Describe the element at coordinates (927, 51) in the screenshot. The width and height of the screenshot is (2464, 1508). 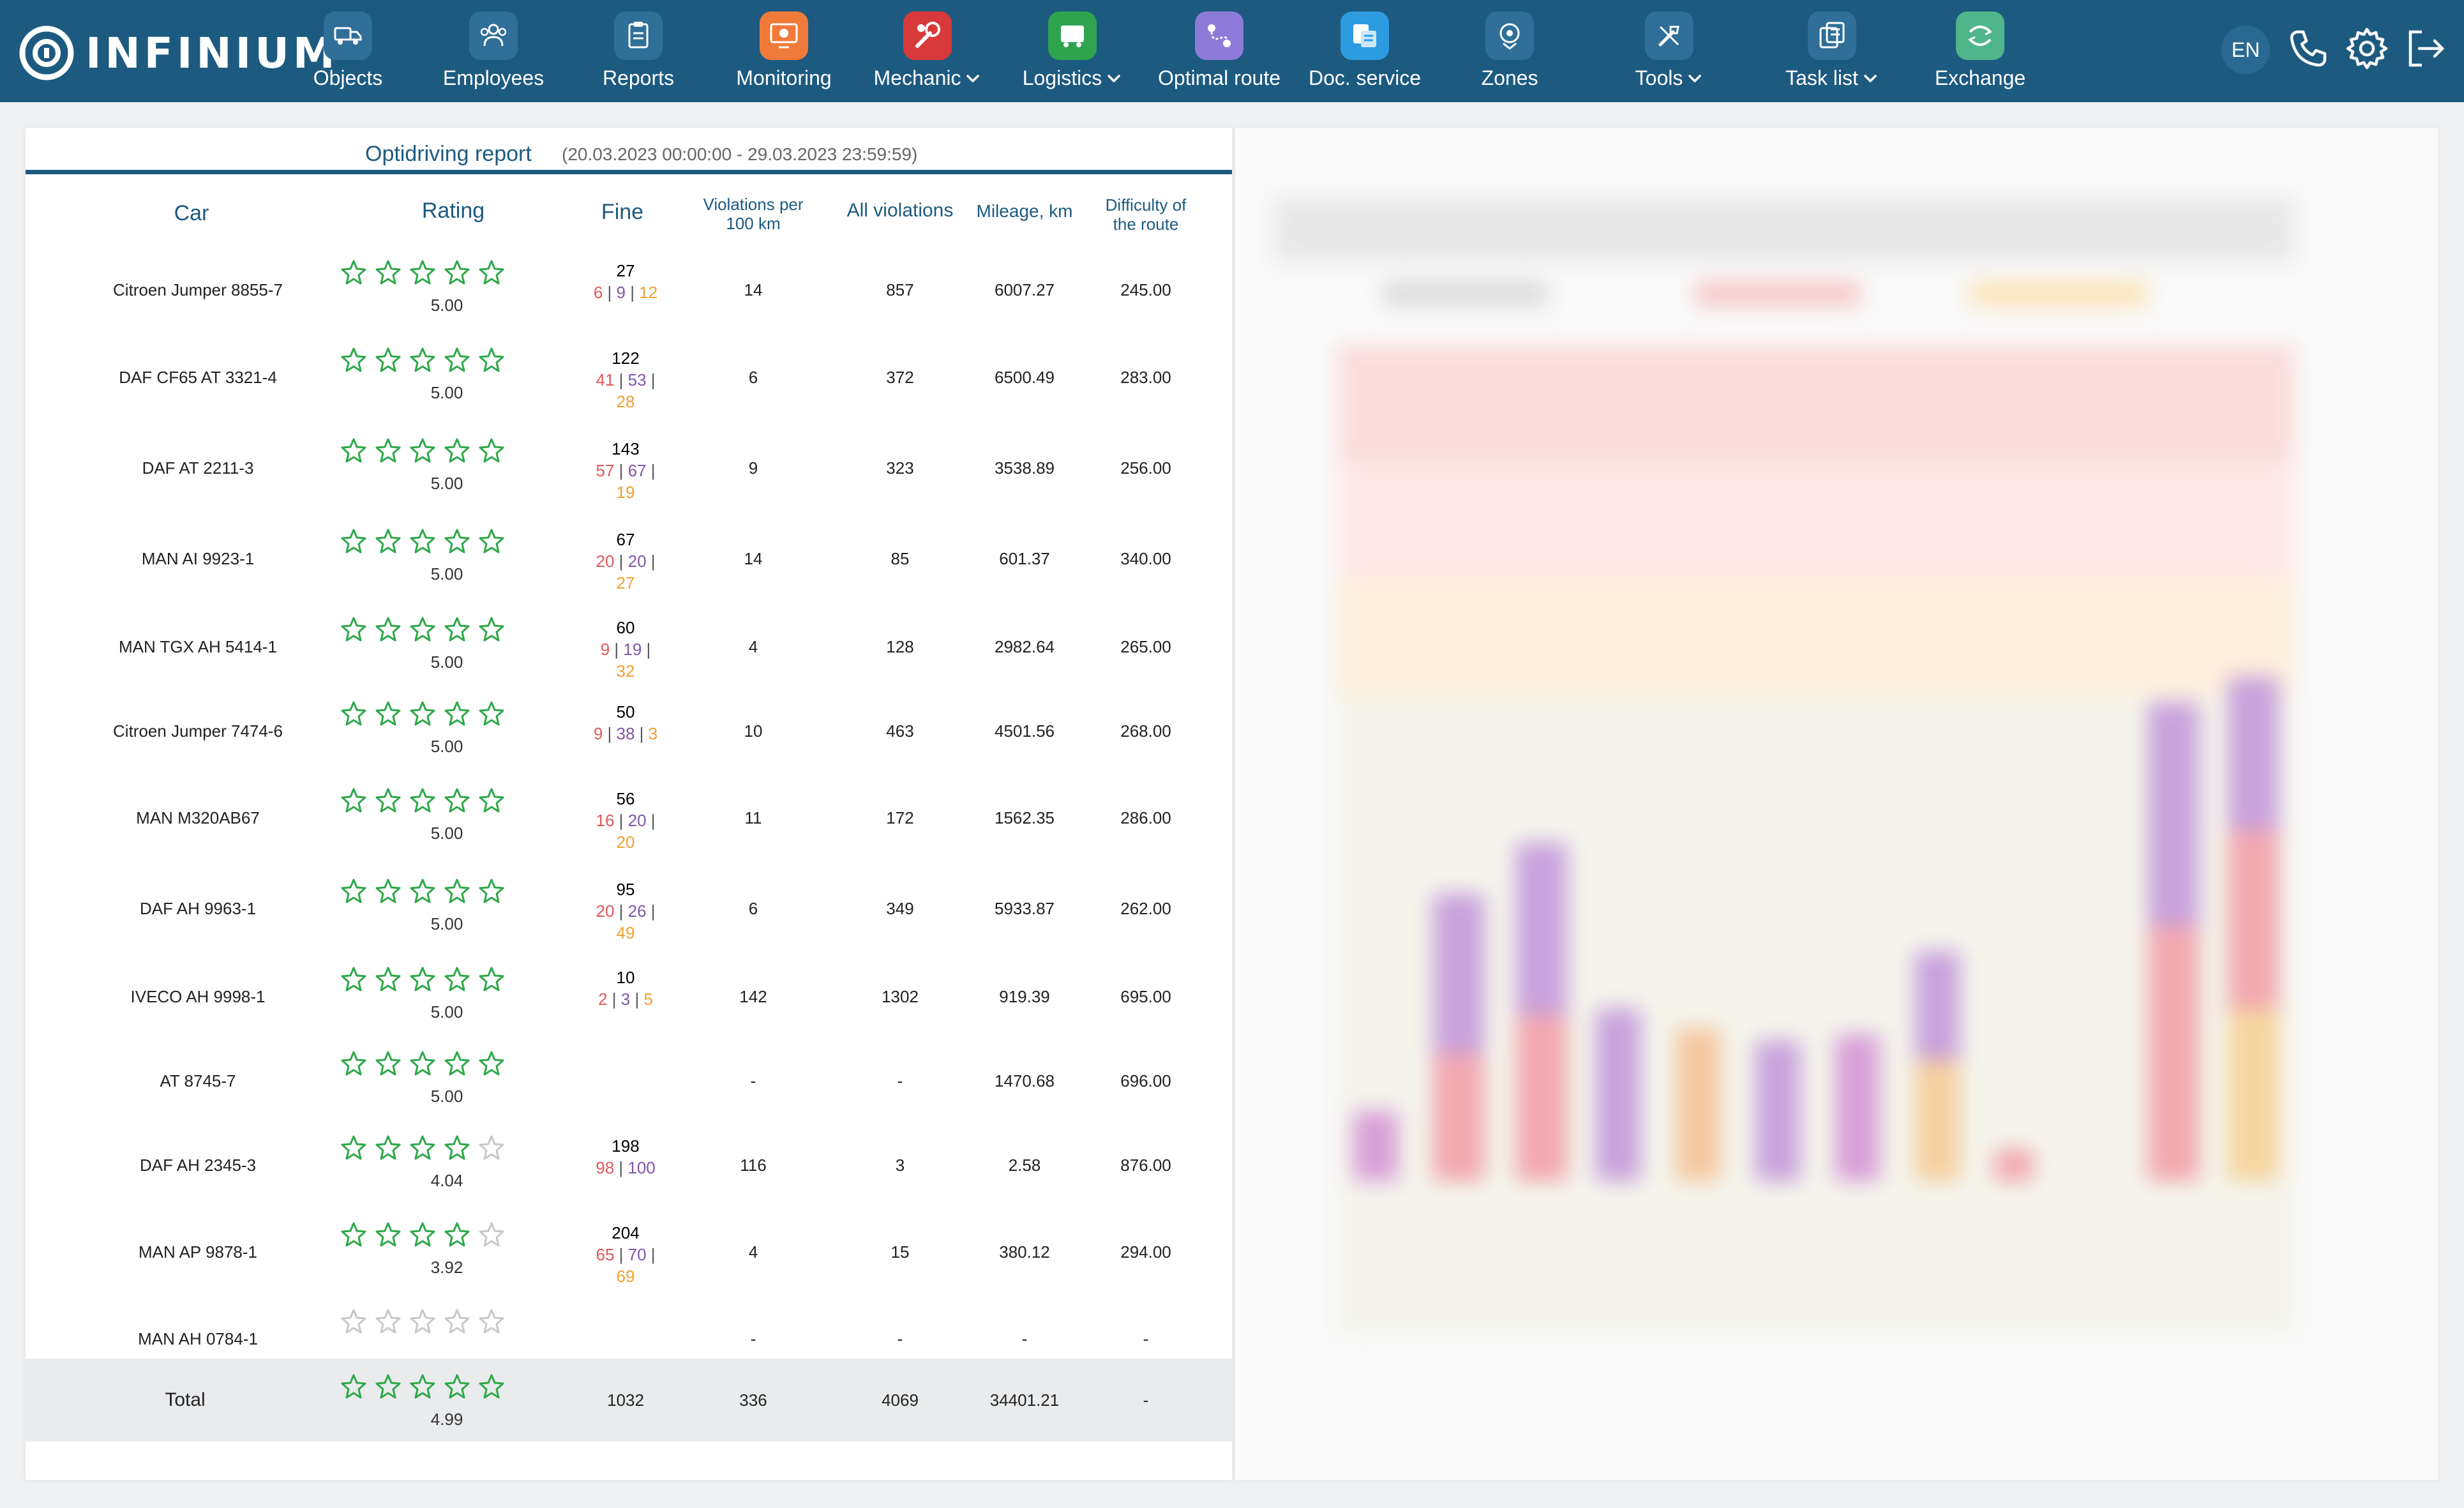
I see `nav-item-mechanic: Mechanic` at that location.